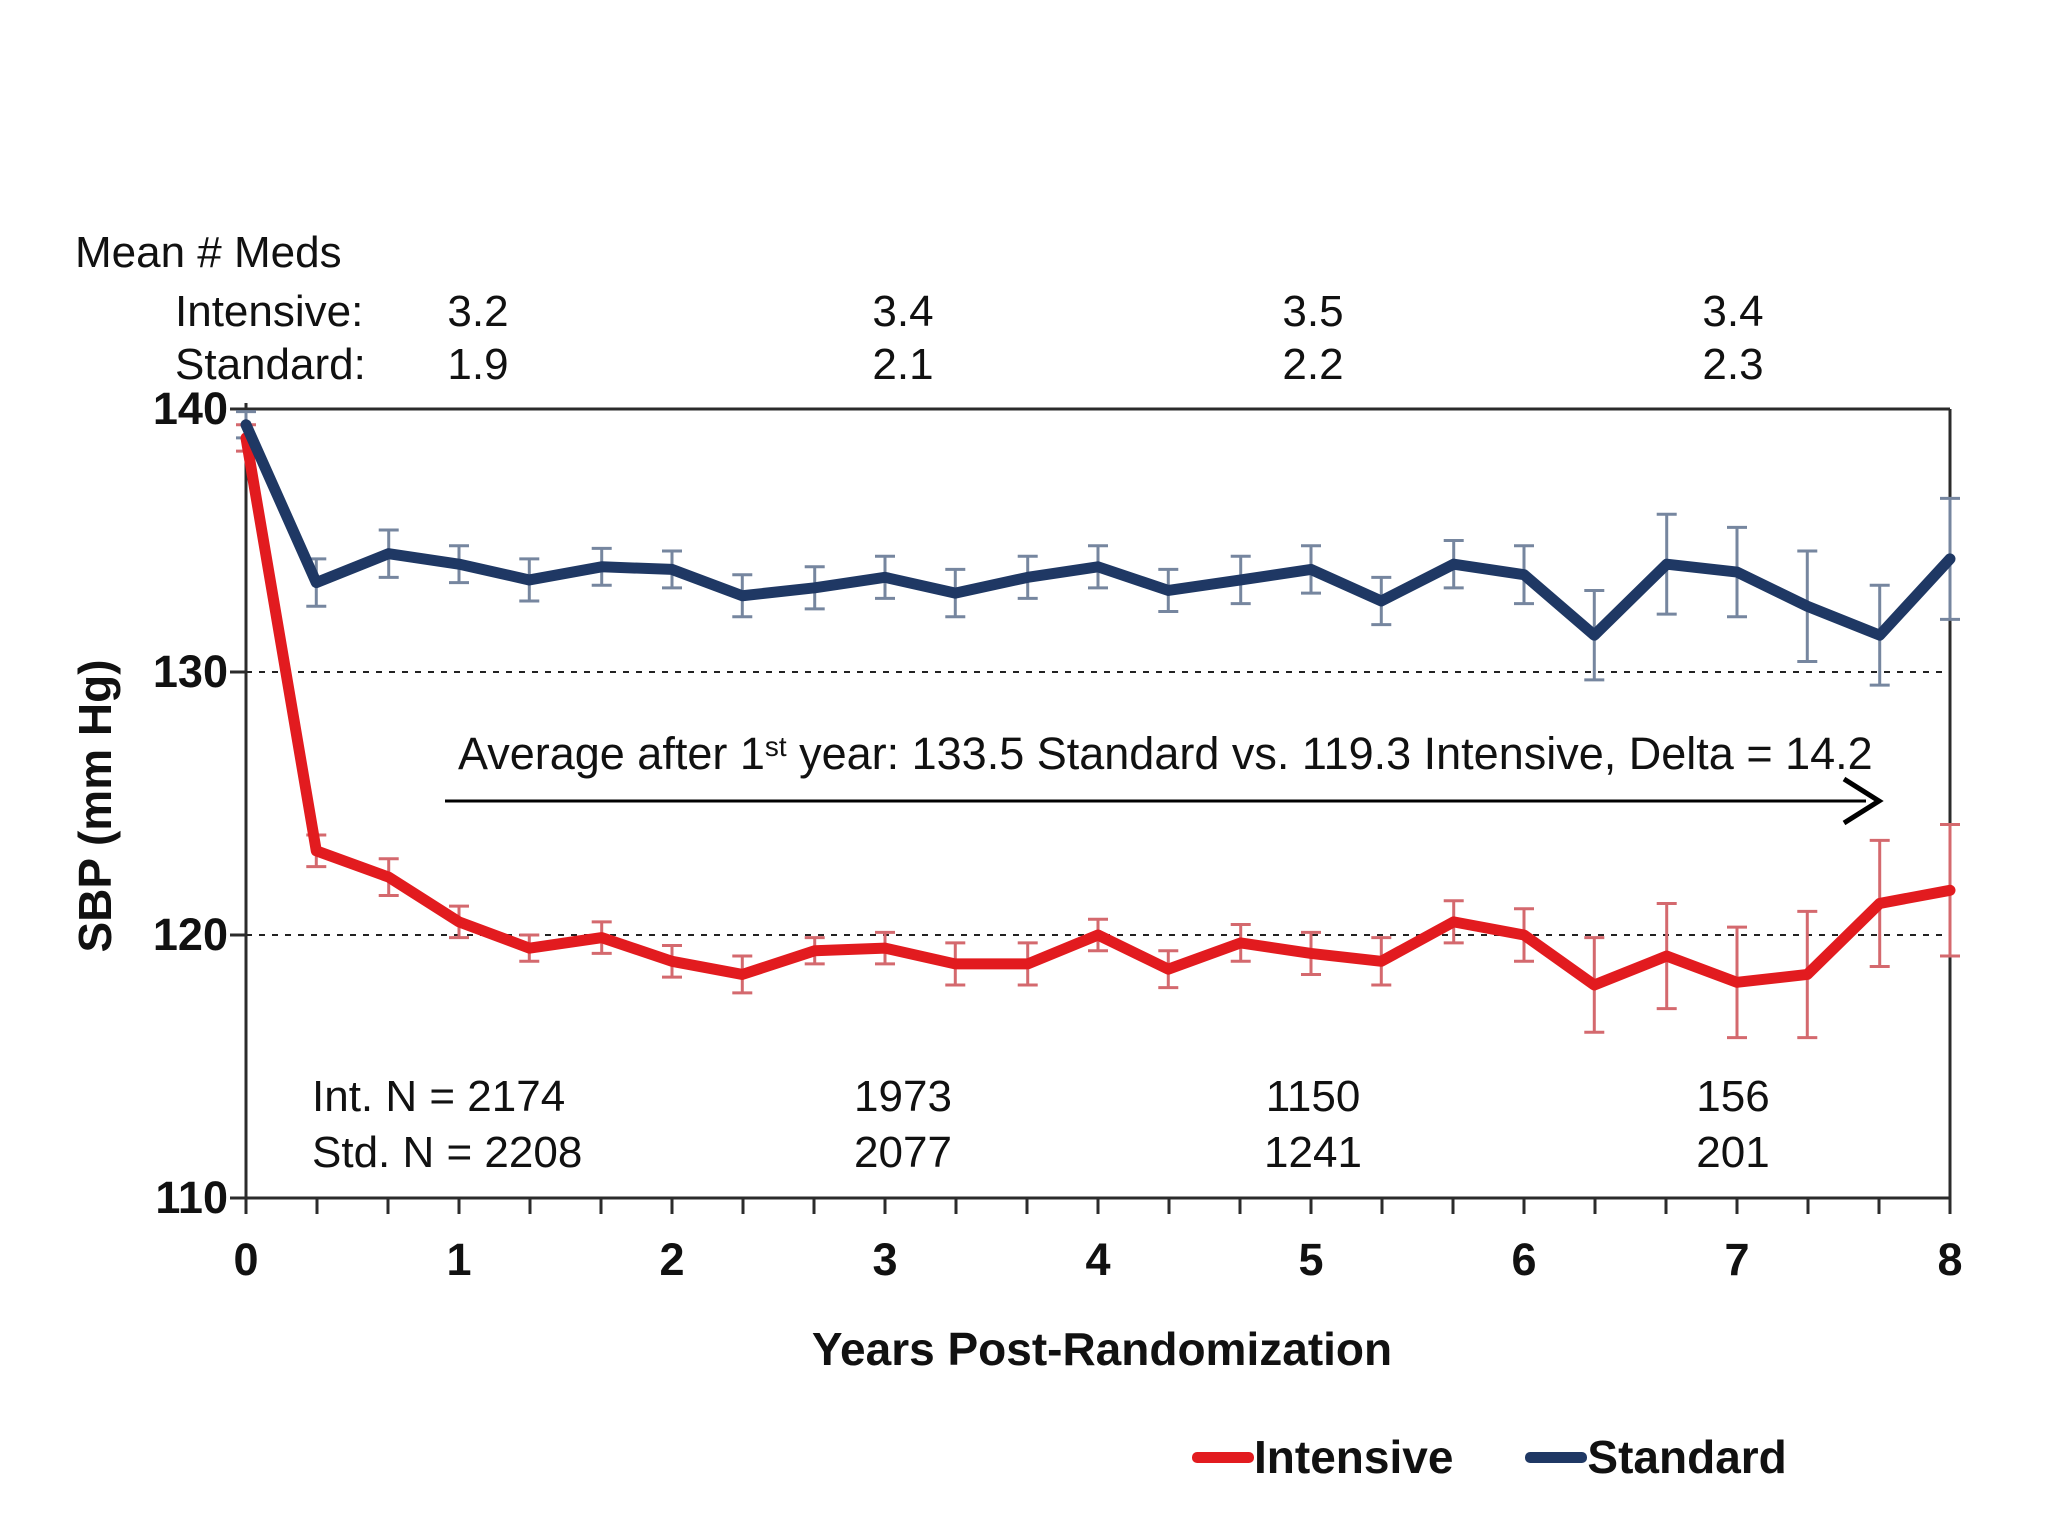 The image size is (2048, 1536). What do you see at coordinates (1313, 364) in the screenshot?
I see `meds-value: 2.2` at bounding box center [1313, 364].